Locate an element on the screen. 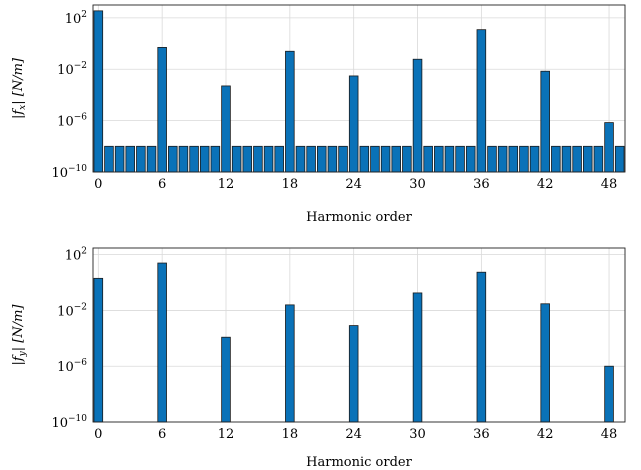 The image size is (641, 470). y-axis-title: |fx| [N/m] is located at coordinates (19, 88).